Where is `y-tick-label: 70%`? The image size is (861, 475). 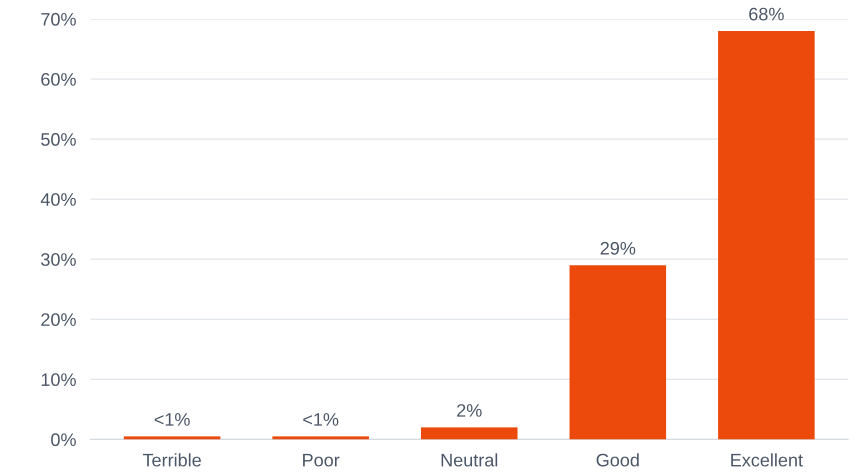
y-tick-label: 70% is located at coordinates (58, 19).